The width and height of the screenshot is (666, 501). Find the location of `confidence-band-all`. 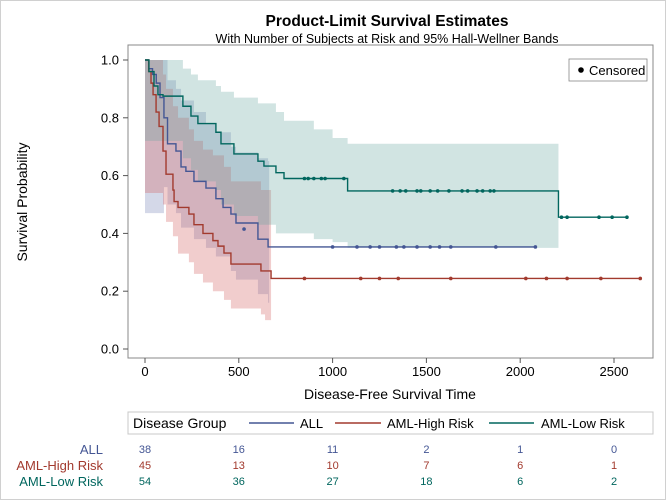

confidence-band-all is located at coordinates (207, 181).